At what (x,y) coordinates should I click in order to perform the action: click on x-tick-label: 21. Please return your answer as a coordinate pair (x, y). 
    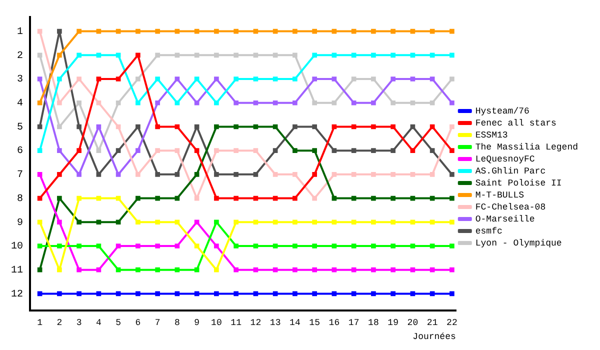
    Looking at the image, I should click on (432, 323).